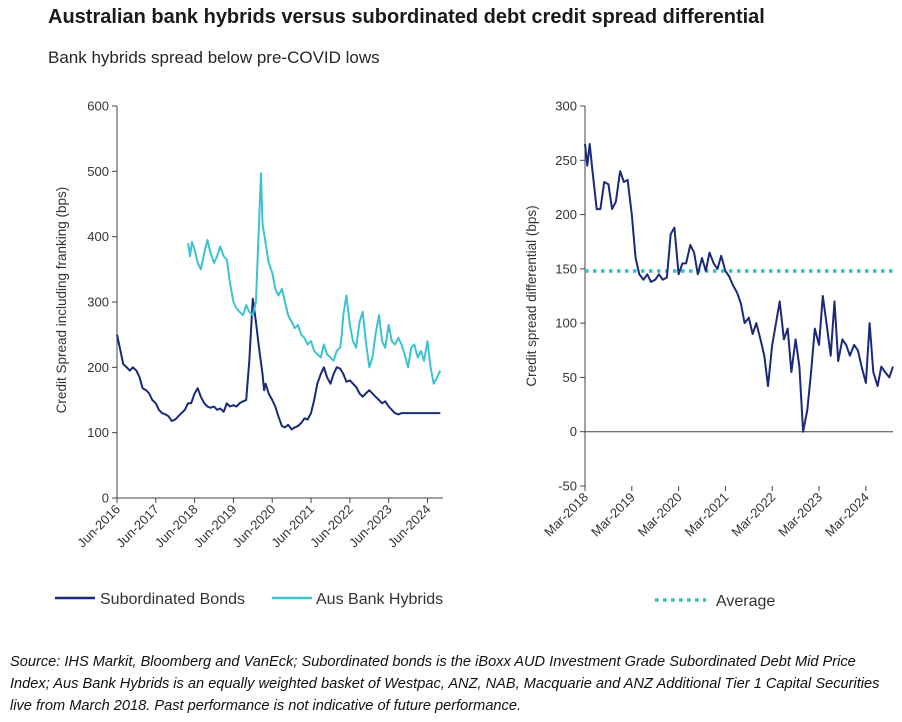  I want to click on right-x-tick-label: Mar-2018, so click(566, 515).